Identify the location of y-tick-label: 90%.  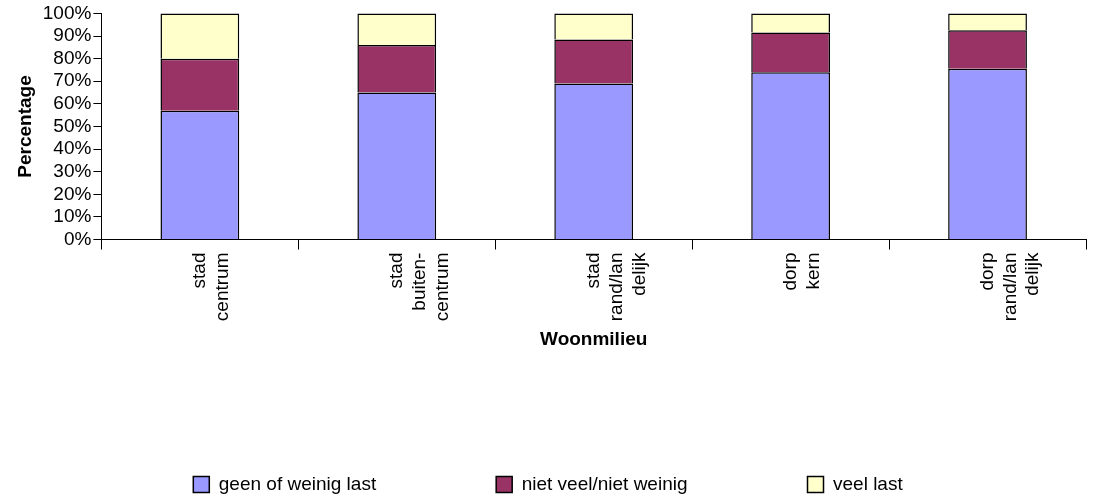
(72, 35).